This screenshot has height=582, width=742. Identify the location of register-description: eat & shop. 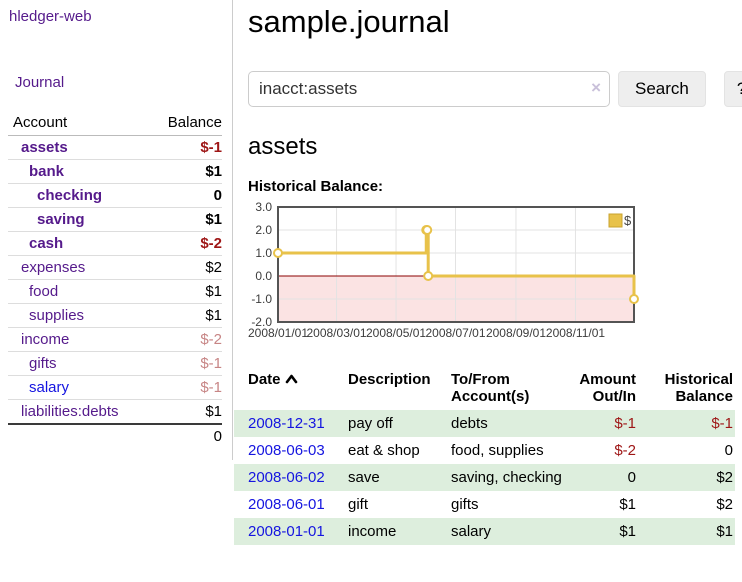
(384, 450).